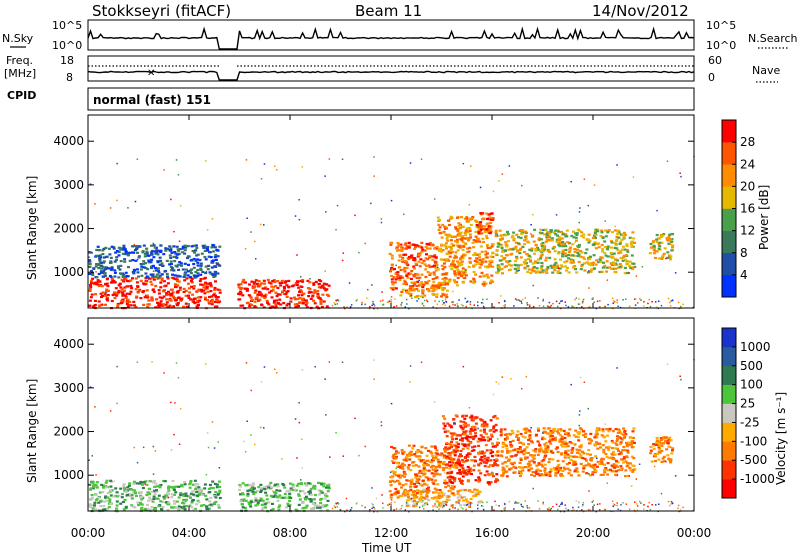  What do you see at coordinates (68, 141) in the screenshot?
I see `range-tick-label: 4000` at bounding box center [68, 141].